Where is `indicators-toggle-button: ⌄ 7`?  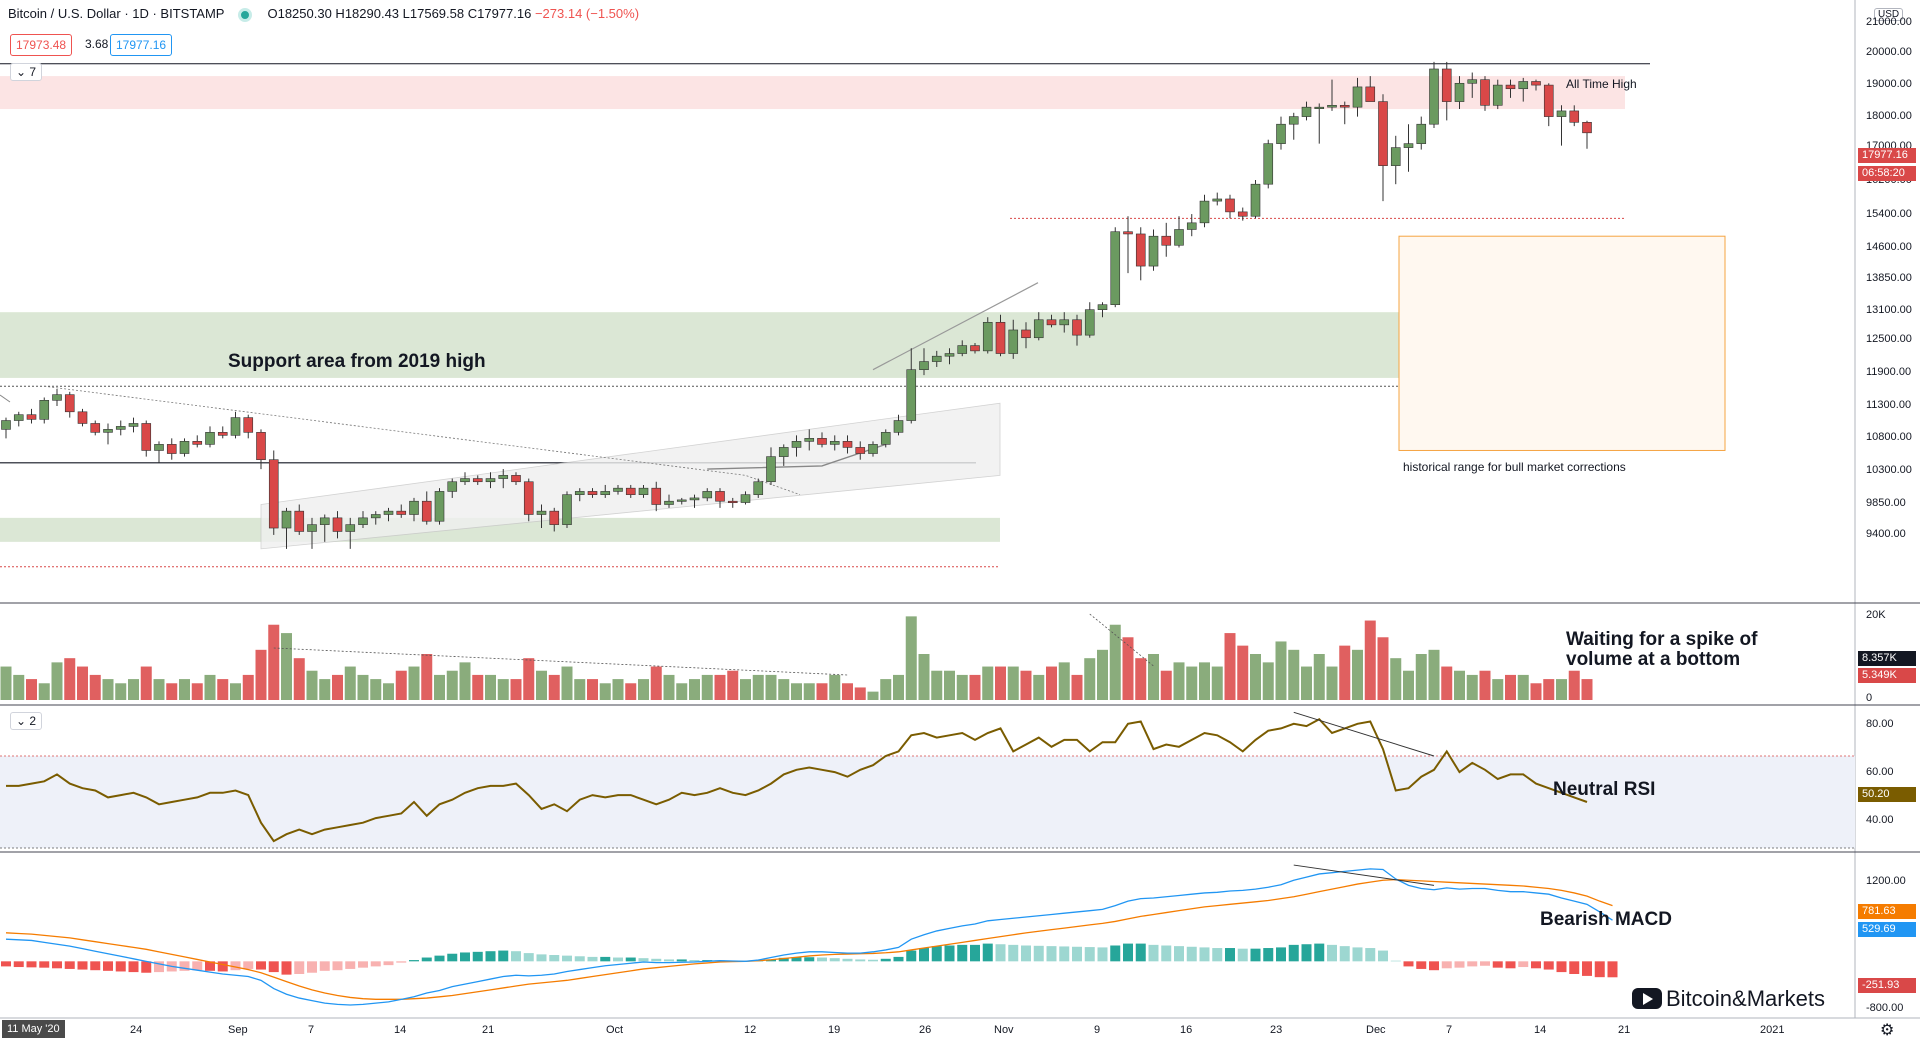
indicators-toggle-button: ⌄ 7 is located at coordinates (26, 72).